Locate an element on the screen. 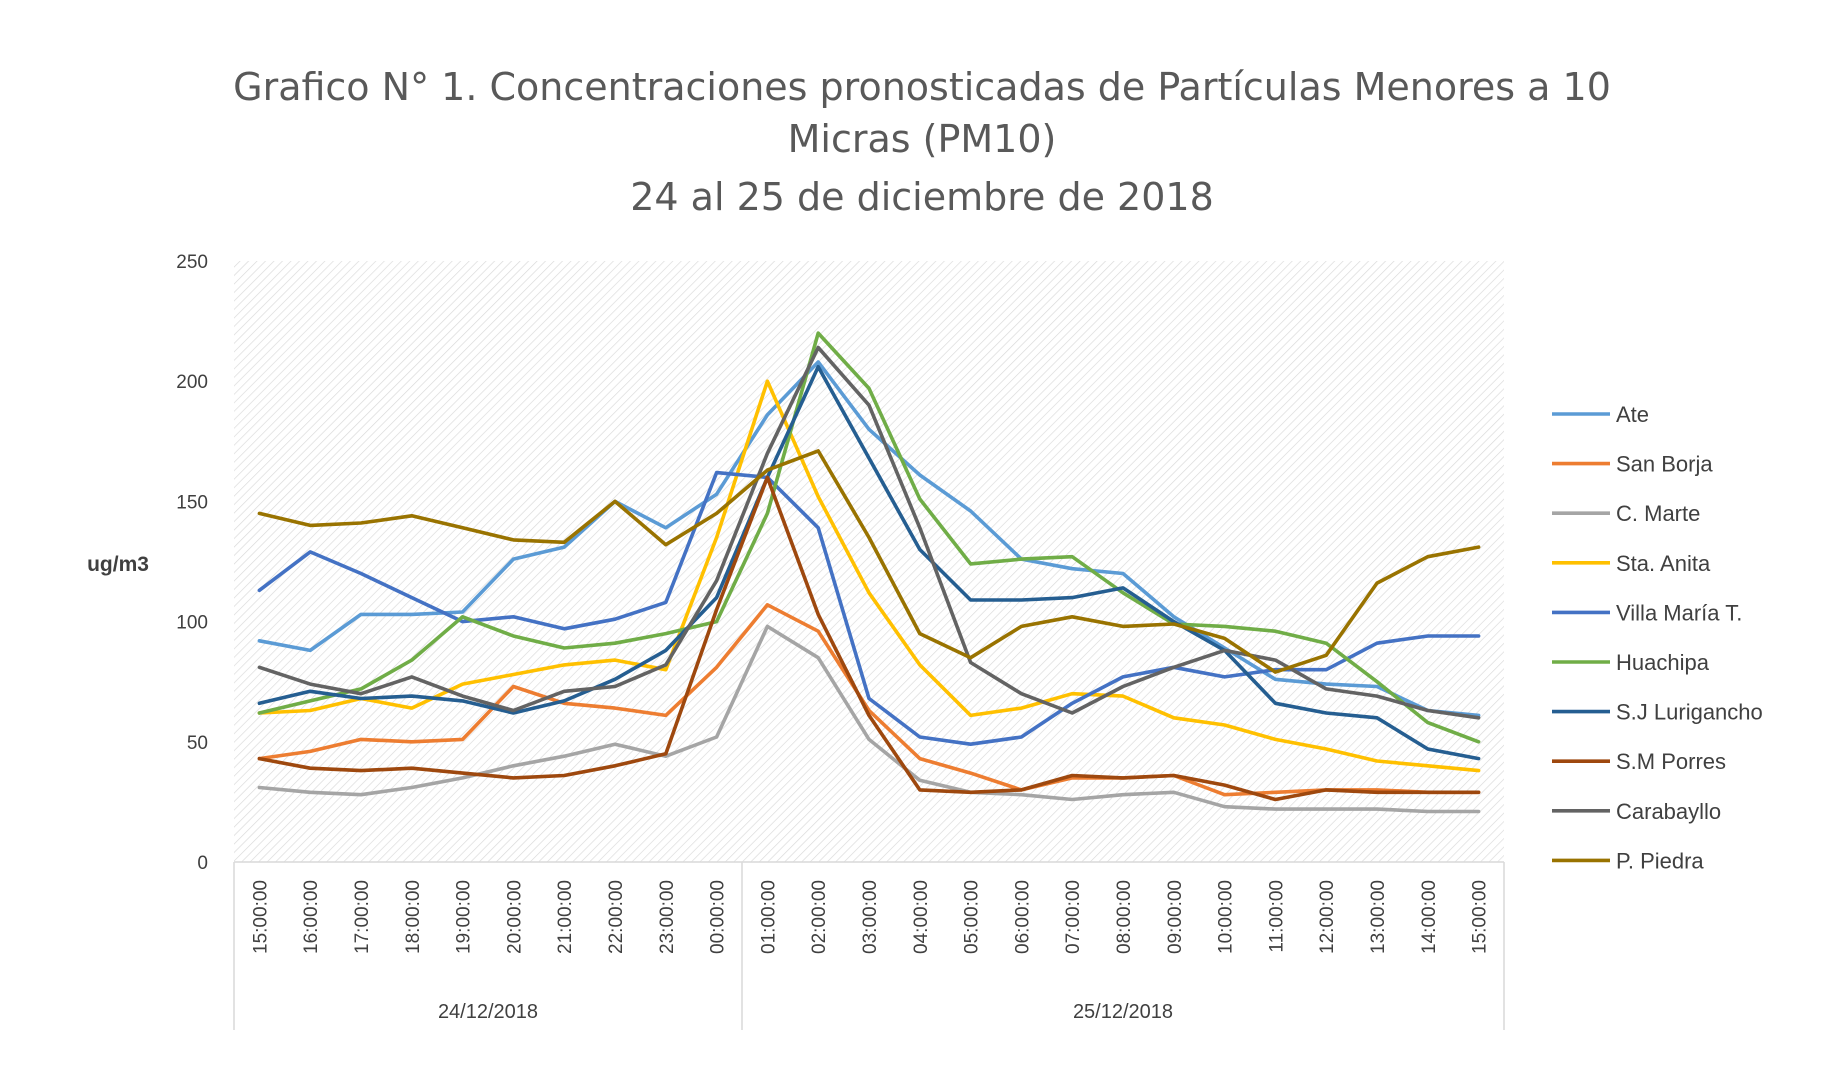  y-tick-label: 250 is located at coordinates (192, 262).